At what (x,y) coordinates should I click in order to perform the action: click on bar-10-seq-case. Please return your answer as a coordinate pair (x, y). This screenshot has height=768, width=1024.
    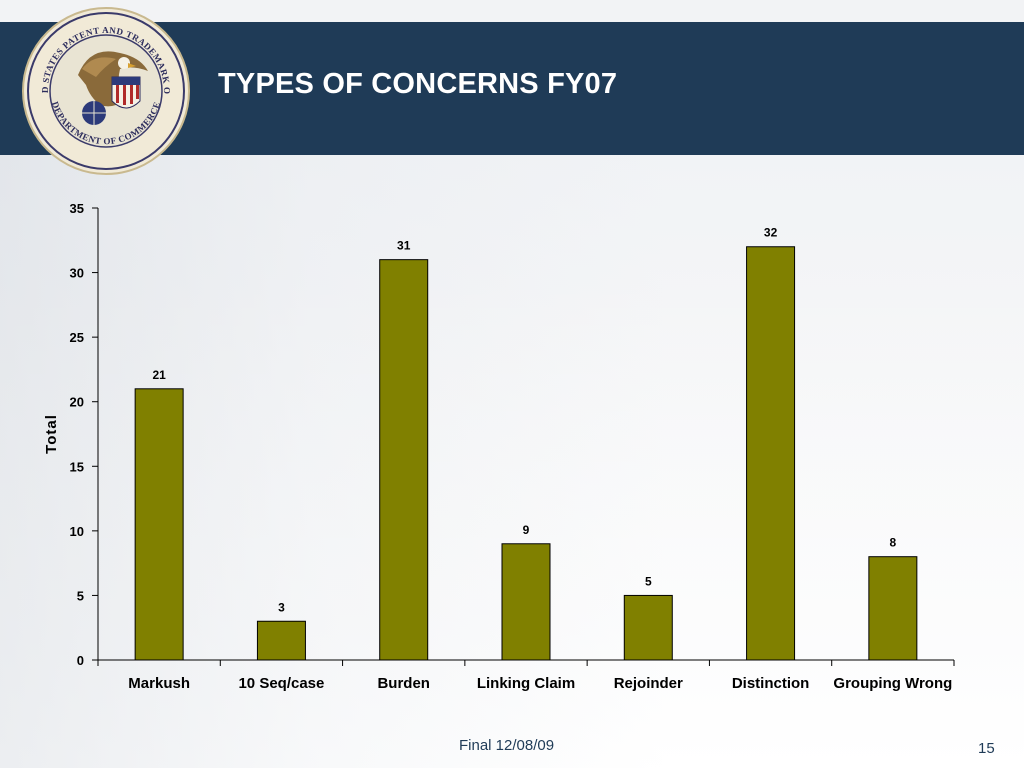
    Looking at the image, I should click on (281, 640).